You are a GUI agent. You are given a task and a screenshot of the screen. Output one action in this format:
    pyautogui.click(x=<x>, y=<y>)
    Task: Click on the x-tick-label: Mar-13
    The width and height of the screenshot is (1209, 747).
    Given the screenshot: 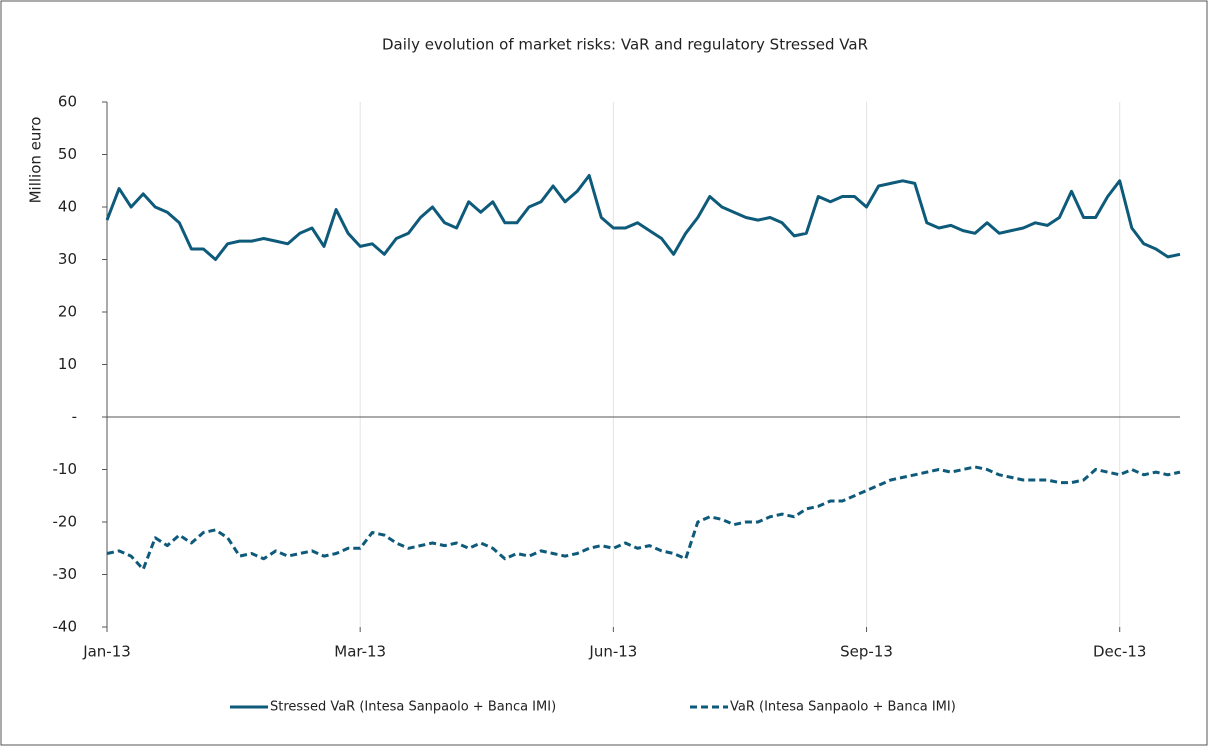 What is the action you would take?
    pyautogui.click(x=360, y=652)
    